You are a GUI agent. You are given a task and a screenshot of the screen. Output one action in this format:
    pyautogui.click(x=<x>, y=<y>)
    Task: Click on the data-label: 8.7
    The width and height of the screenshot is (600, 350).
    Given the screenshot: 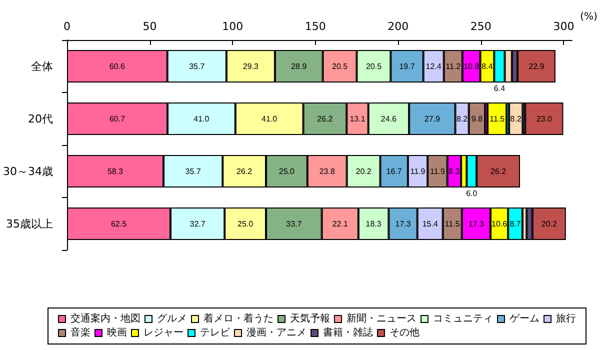 What is the action you would take?
    pyautogui.click(x=516, y=223)
    